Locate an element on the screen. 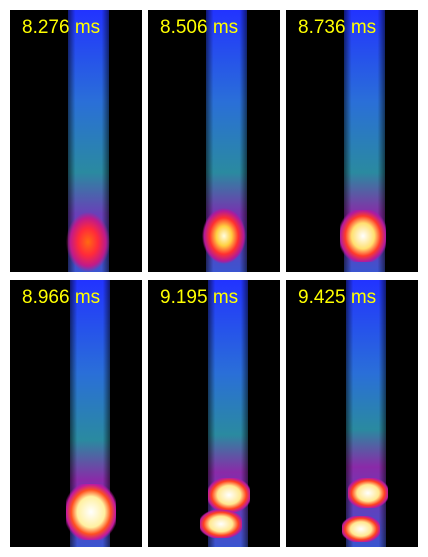 Image resolution: width=428 pixels, height=557 pixels. timestamp-label-3: 8.736 ms is located at coordinates (337, 27).